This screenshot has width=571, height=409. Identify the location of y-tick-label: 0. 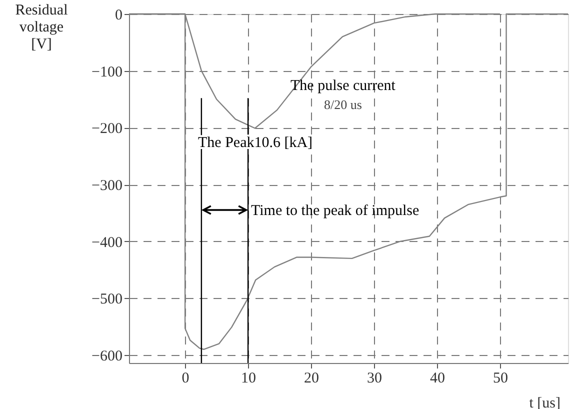
(118, 16).